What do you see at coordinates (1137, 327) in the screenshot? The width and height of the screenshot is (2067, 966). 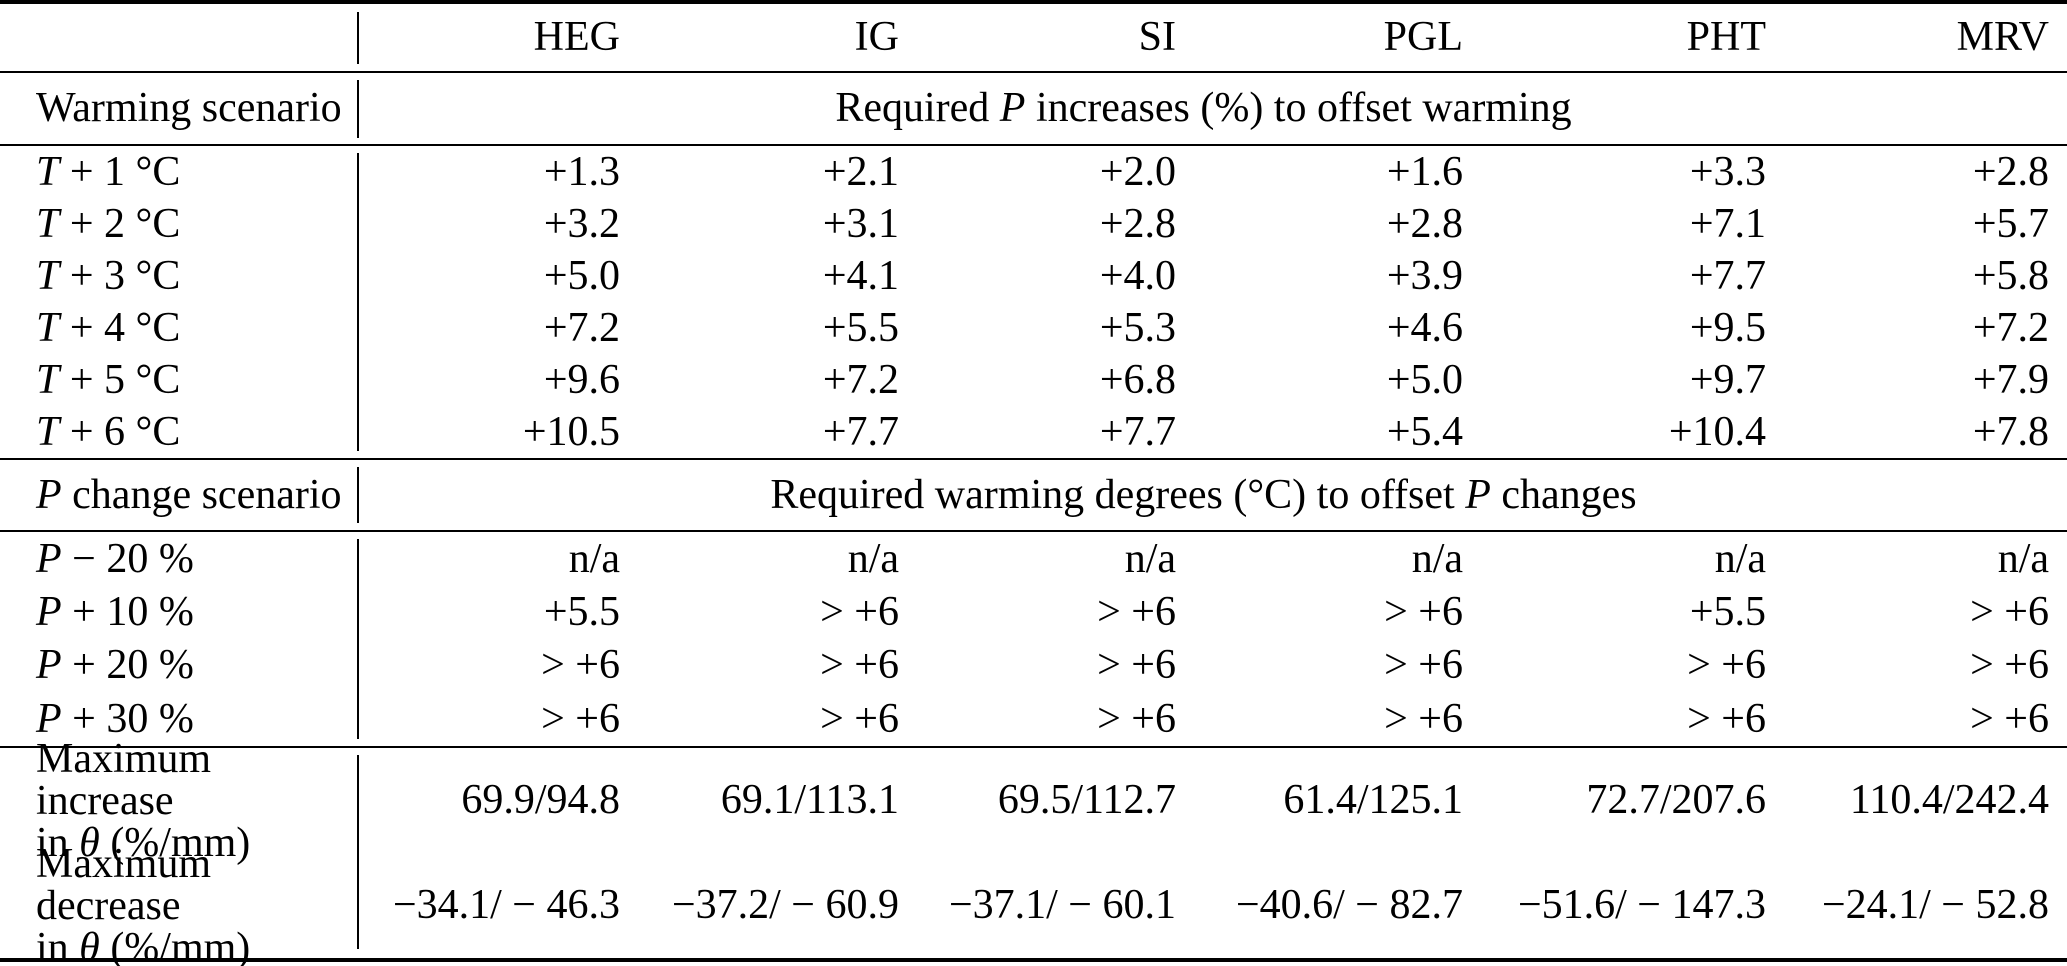 I see `value-cell: +5.3` at bounding box center [1137, 327].